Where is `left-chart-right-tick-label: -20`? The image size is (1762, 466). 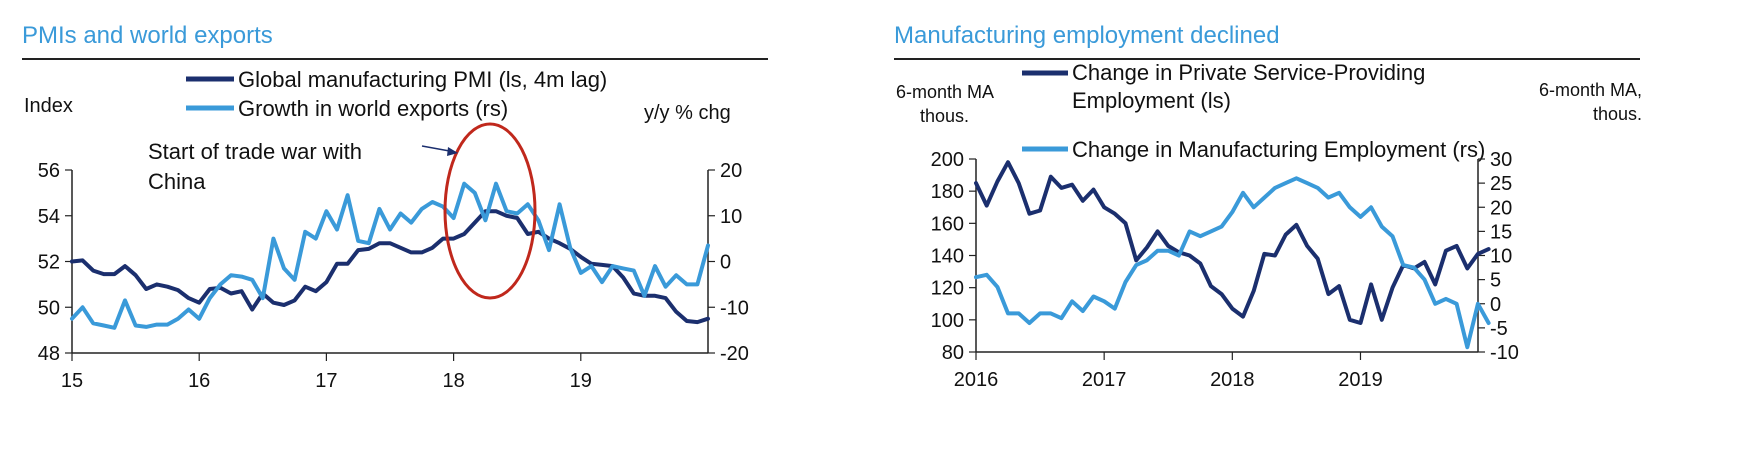 left-chart-right-tick-label: -20 is located at coordinates (734, 354).